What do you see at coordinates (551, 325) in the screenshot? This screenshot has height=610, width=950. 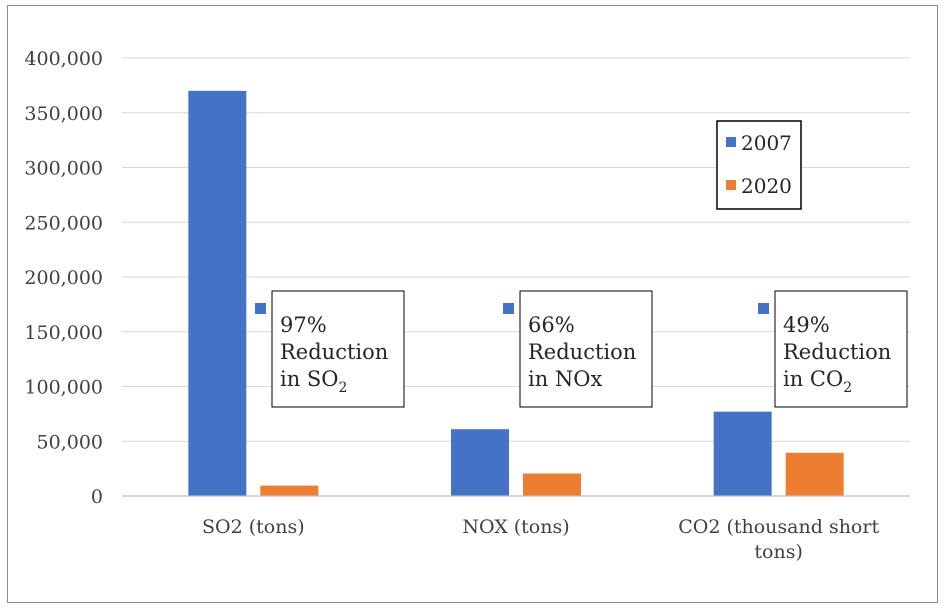 I see `annotation-line: 66%` at bounding box center [551, 325].